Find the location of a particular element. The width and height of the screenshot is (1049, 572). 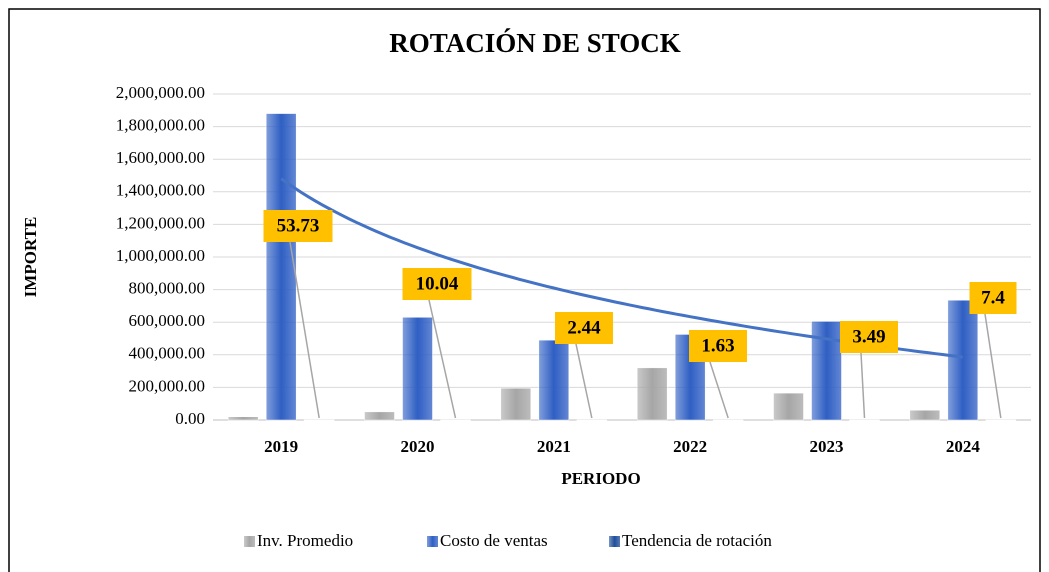

y-tick-label: 0.00 is located at coordinates (190, 418).